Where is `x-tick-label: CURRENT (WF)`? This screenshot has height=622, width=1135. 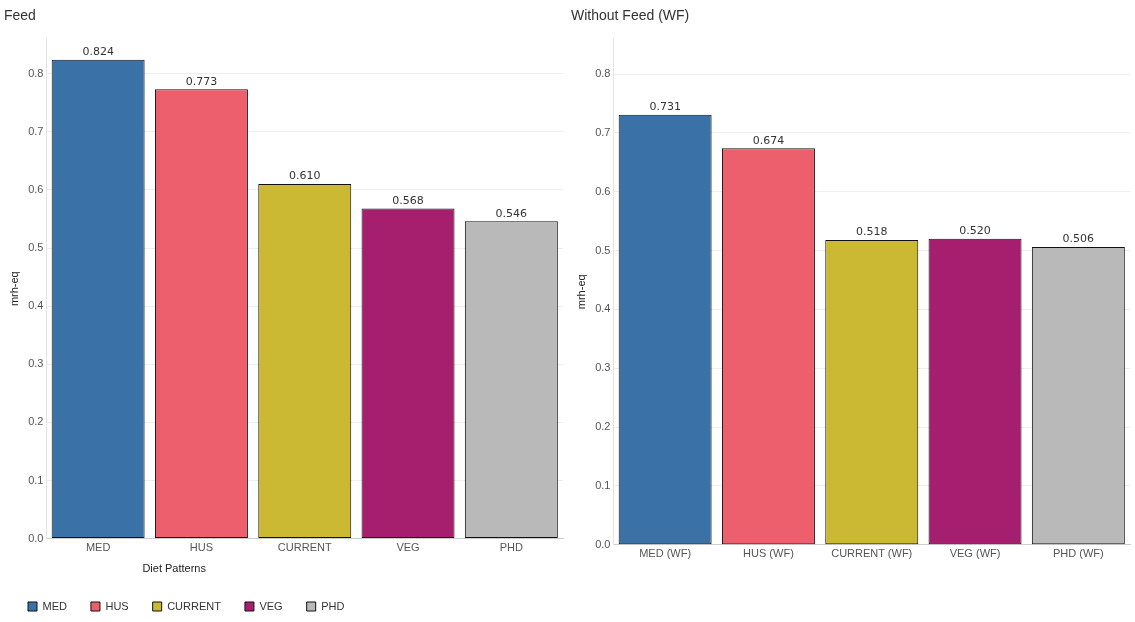
x-tick-label: CURRENT (WF) is located at coordinates (872, 553).